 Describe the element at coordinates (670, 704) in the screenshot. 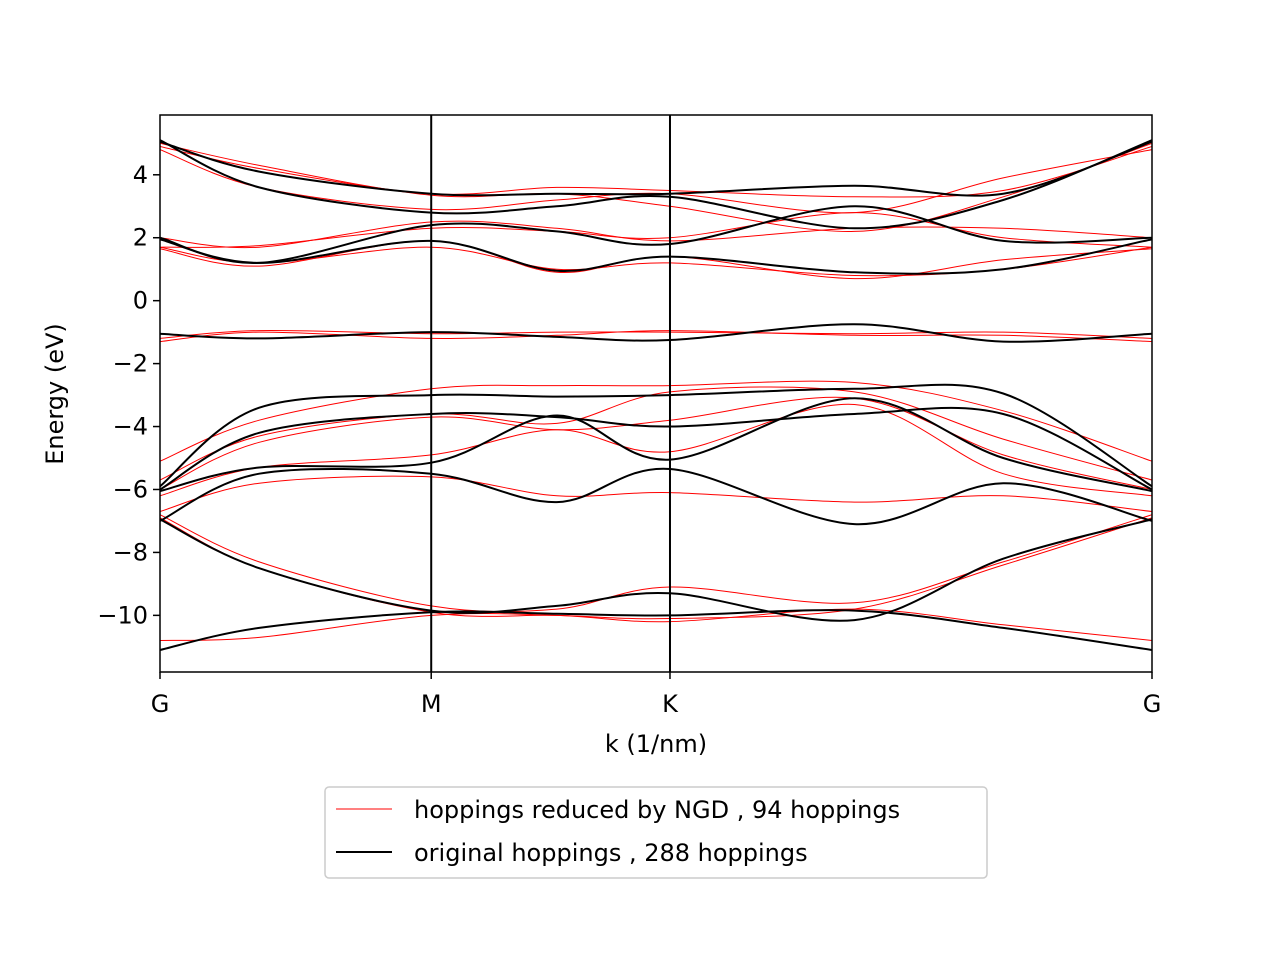

I see `x-tick-label: K` at that location.